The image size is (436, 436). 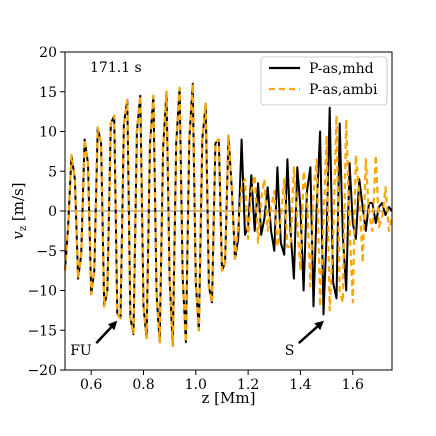 What do you see at coordinates (324, 81) in the screenshot?
I see `legend: P-as,mhd P-as,ambi` at bounding box center [324, 81].